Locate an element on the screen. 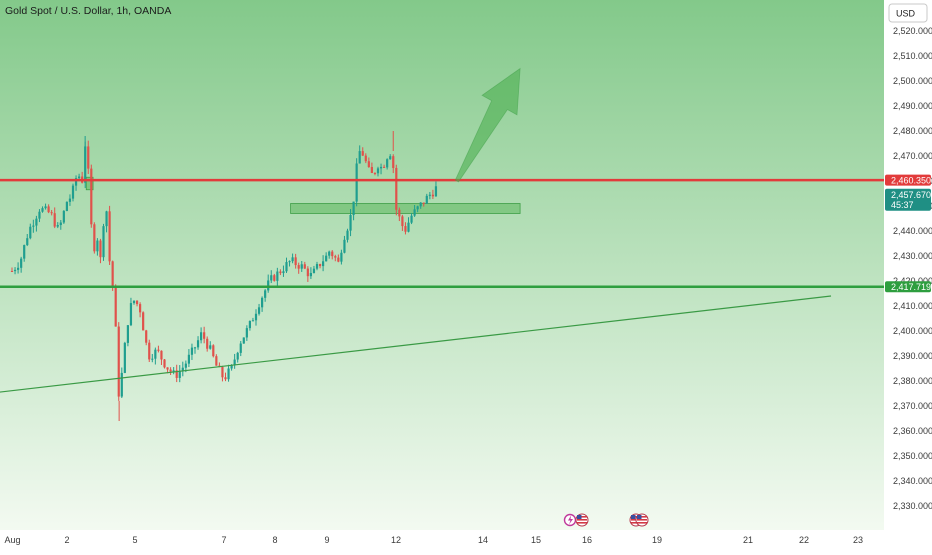 The image size is (932, 555). y-tick-label: 2,520.000 is located at coordinates (912, 31).